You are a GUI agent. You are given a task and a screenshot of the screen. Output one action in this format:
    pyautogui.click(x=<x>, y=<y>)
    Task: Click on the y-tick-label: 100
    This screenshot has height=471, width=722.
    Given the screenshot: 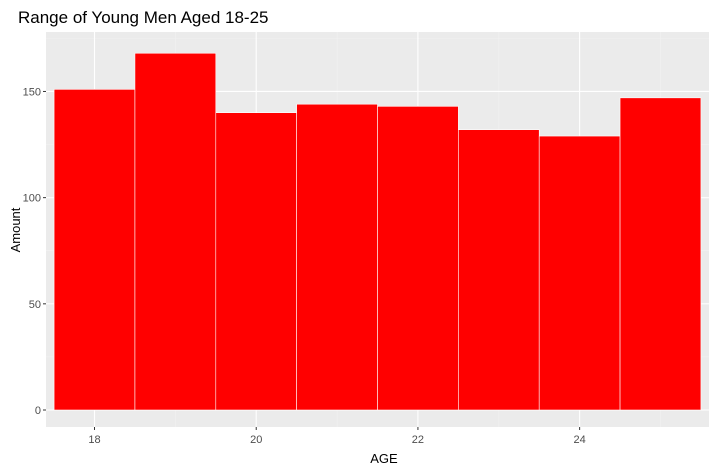 What is the action you would take?
    pyautogui.click(x=32, y=199)
    